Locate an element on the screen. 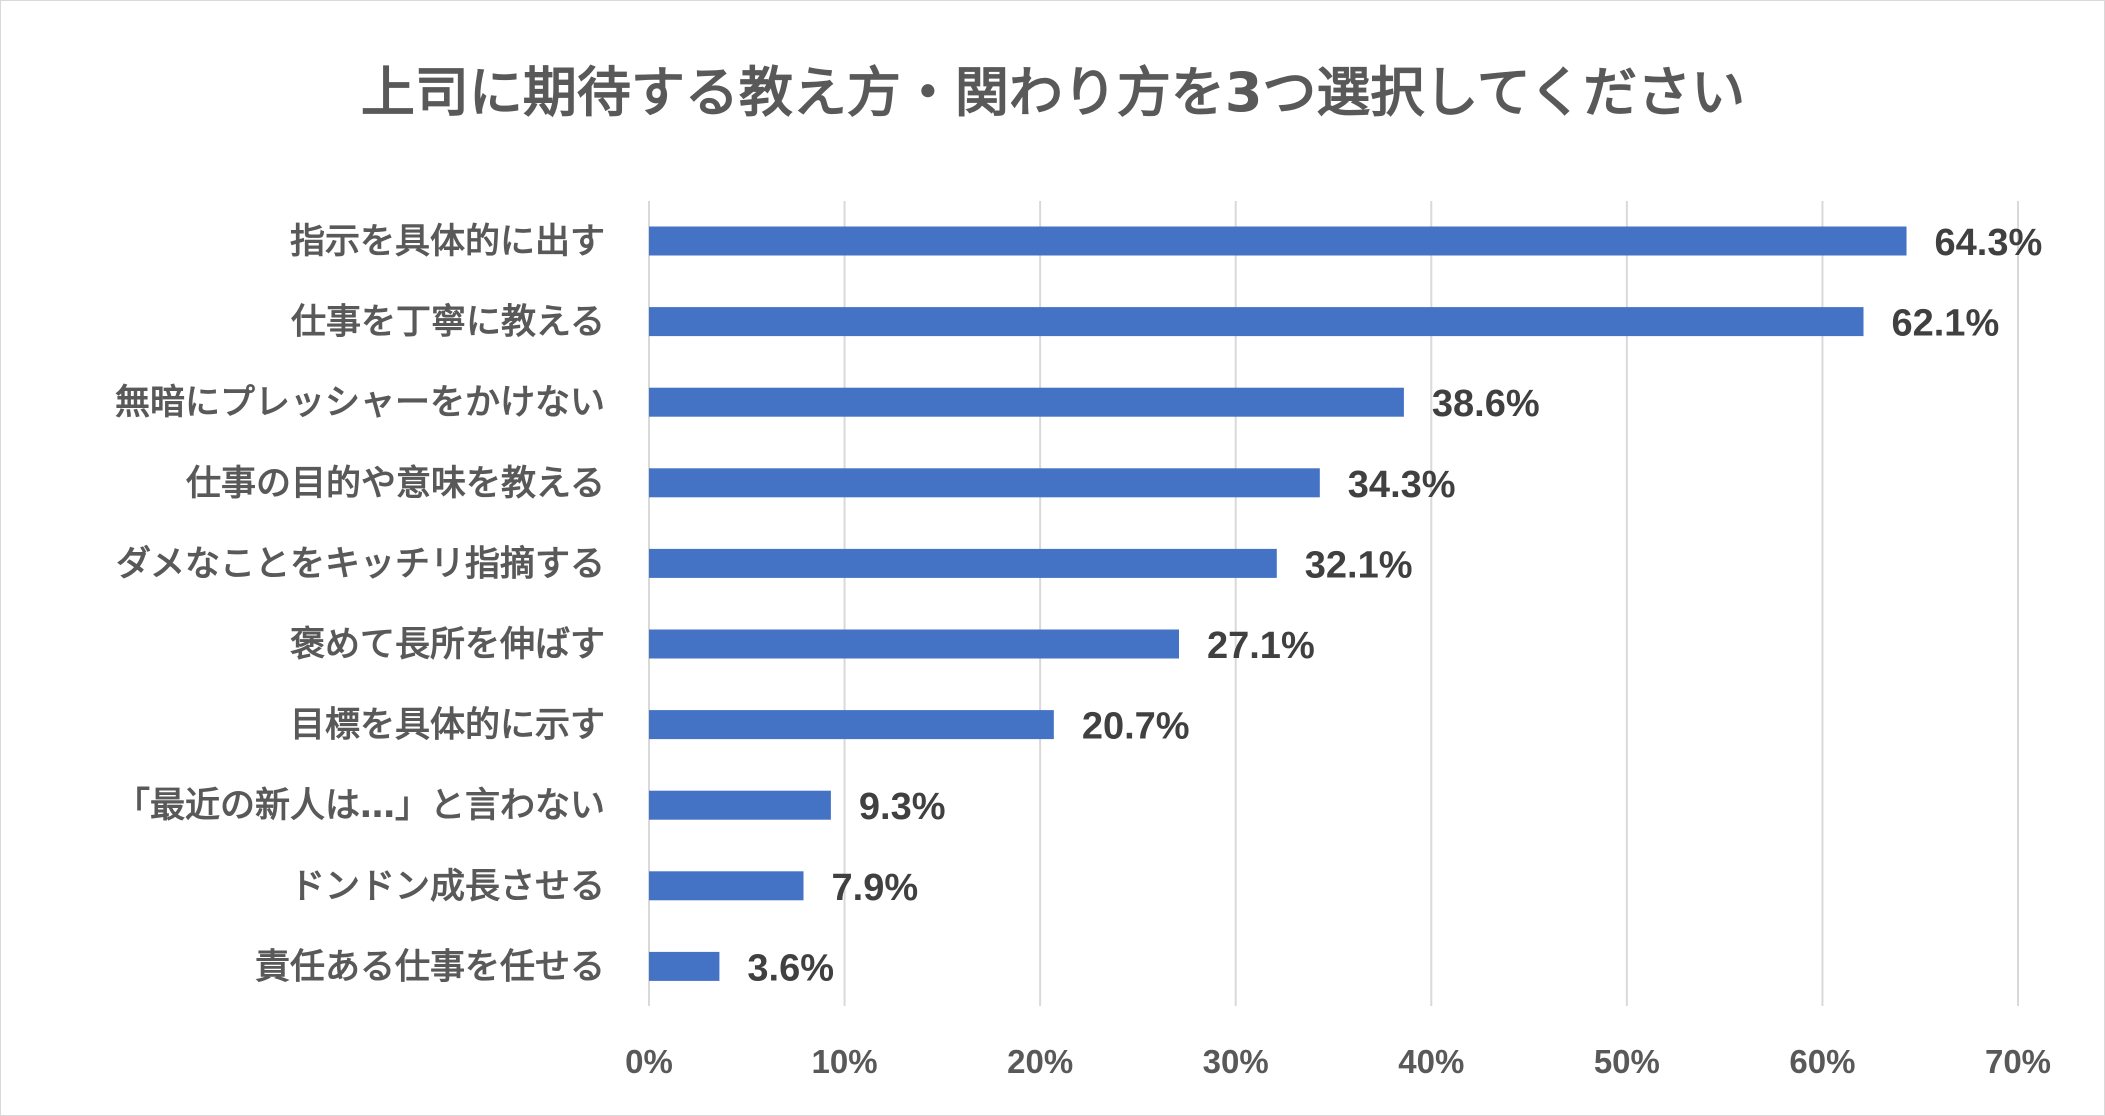  x-tick-label: 40% is located at coordinates (1431, 1061).